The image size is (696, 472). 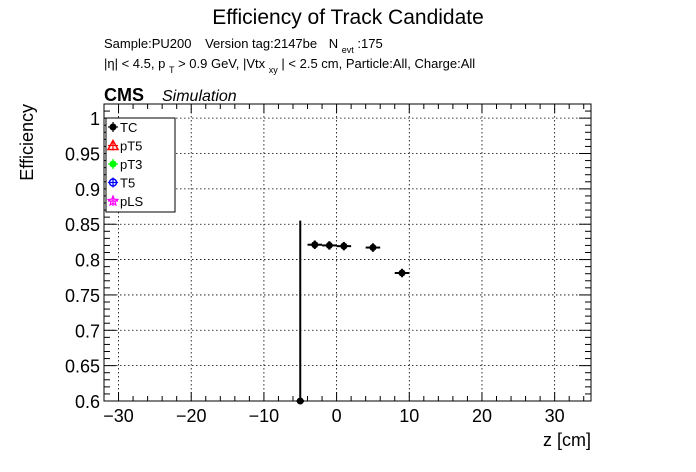 I want to click on open-circle-icon, so click(x=113, y=182).